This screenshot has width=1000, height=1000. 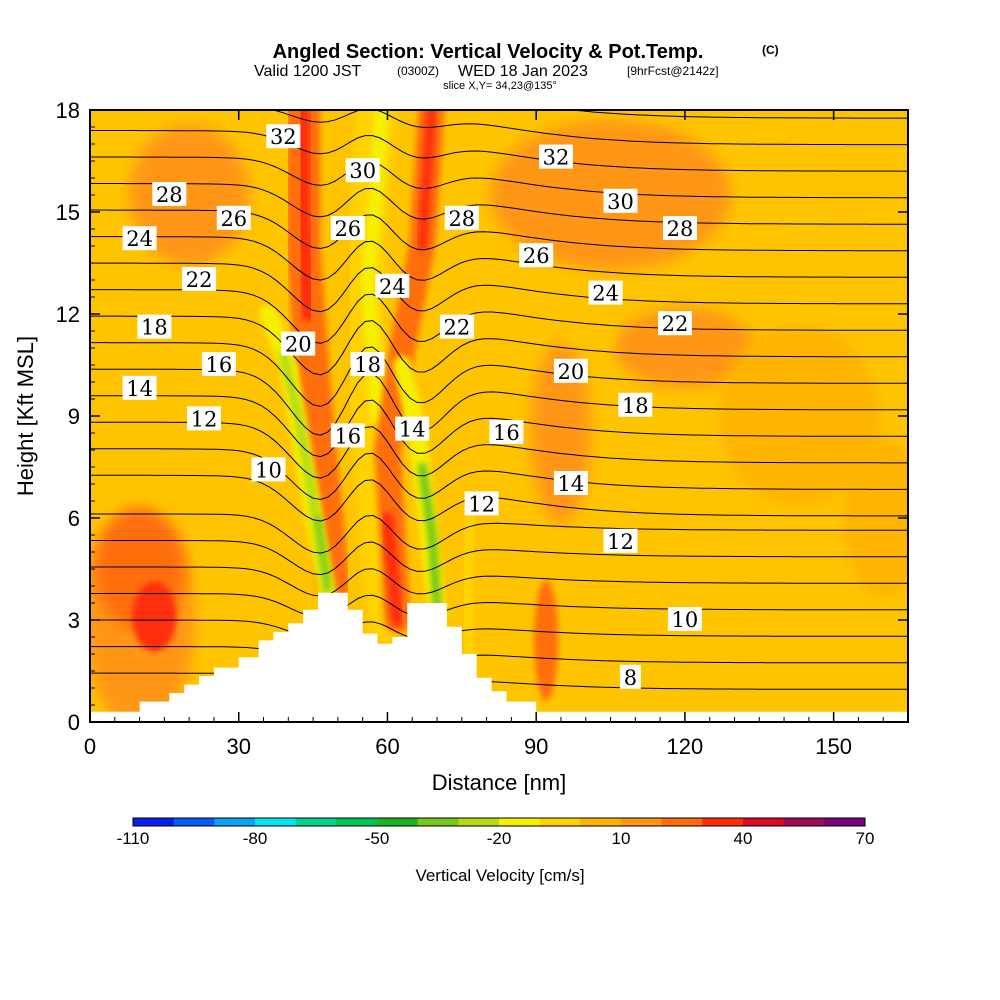 I want to click on isentrope-label: 32, so click(x=556, y=157).